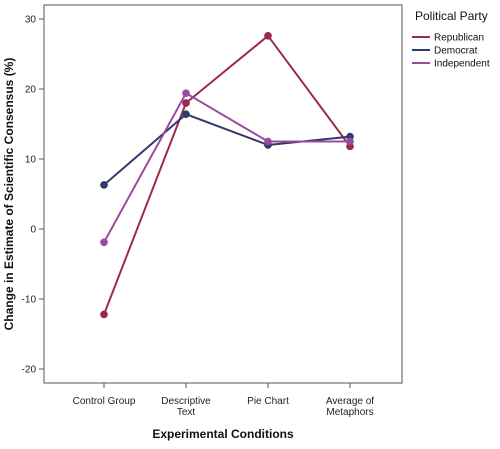 Image resolution: width=500 pixels, height=449 pixels. What do you see at coordinates (268, 401) in the screenshot?
I see `x-tick-label: Pie Chart` at bounding box center [268, 401].